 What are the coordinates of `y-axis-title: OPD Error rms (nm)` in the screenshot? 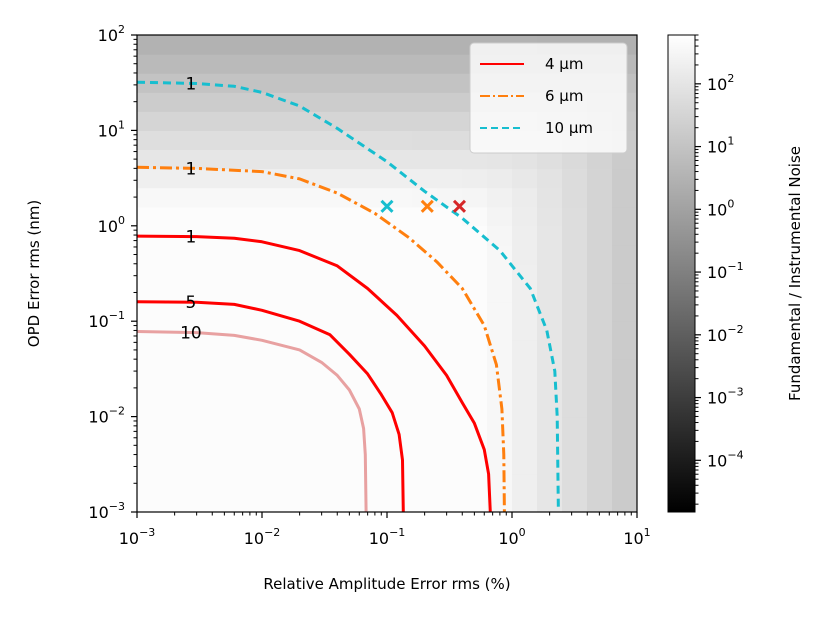 It's located at (34, 273).